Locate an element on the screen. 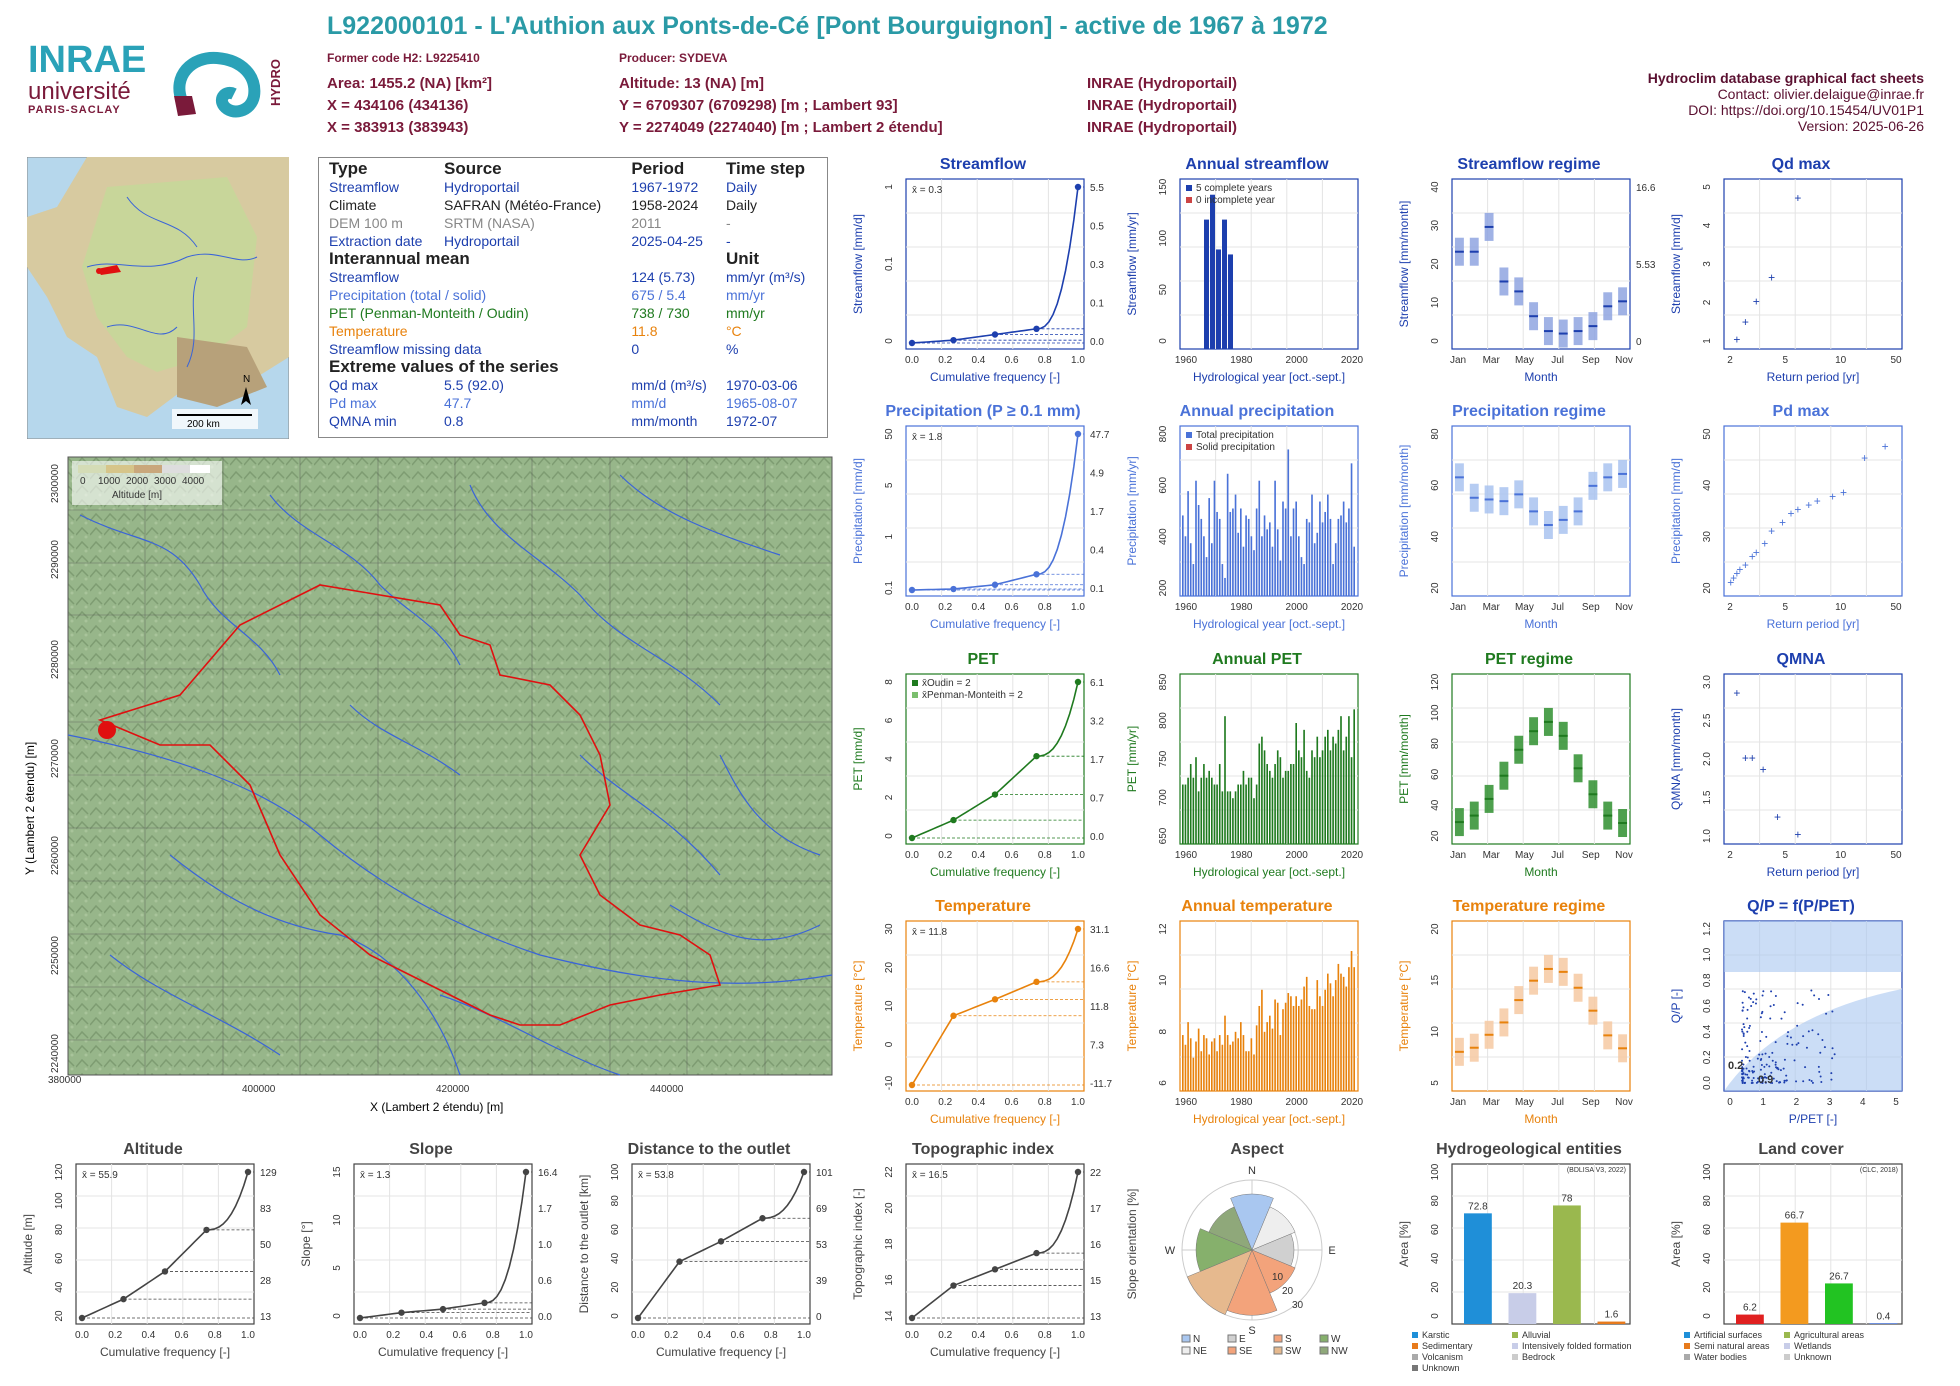 Image resolution: width=1960 pixels, height=1386 pixels. limit-zone is located at coordinates (1813, 1040).